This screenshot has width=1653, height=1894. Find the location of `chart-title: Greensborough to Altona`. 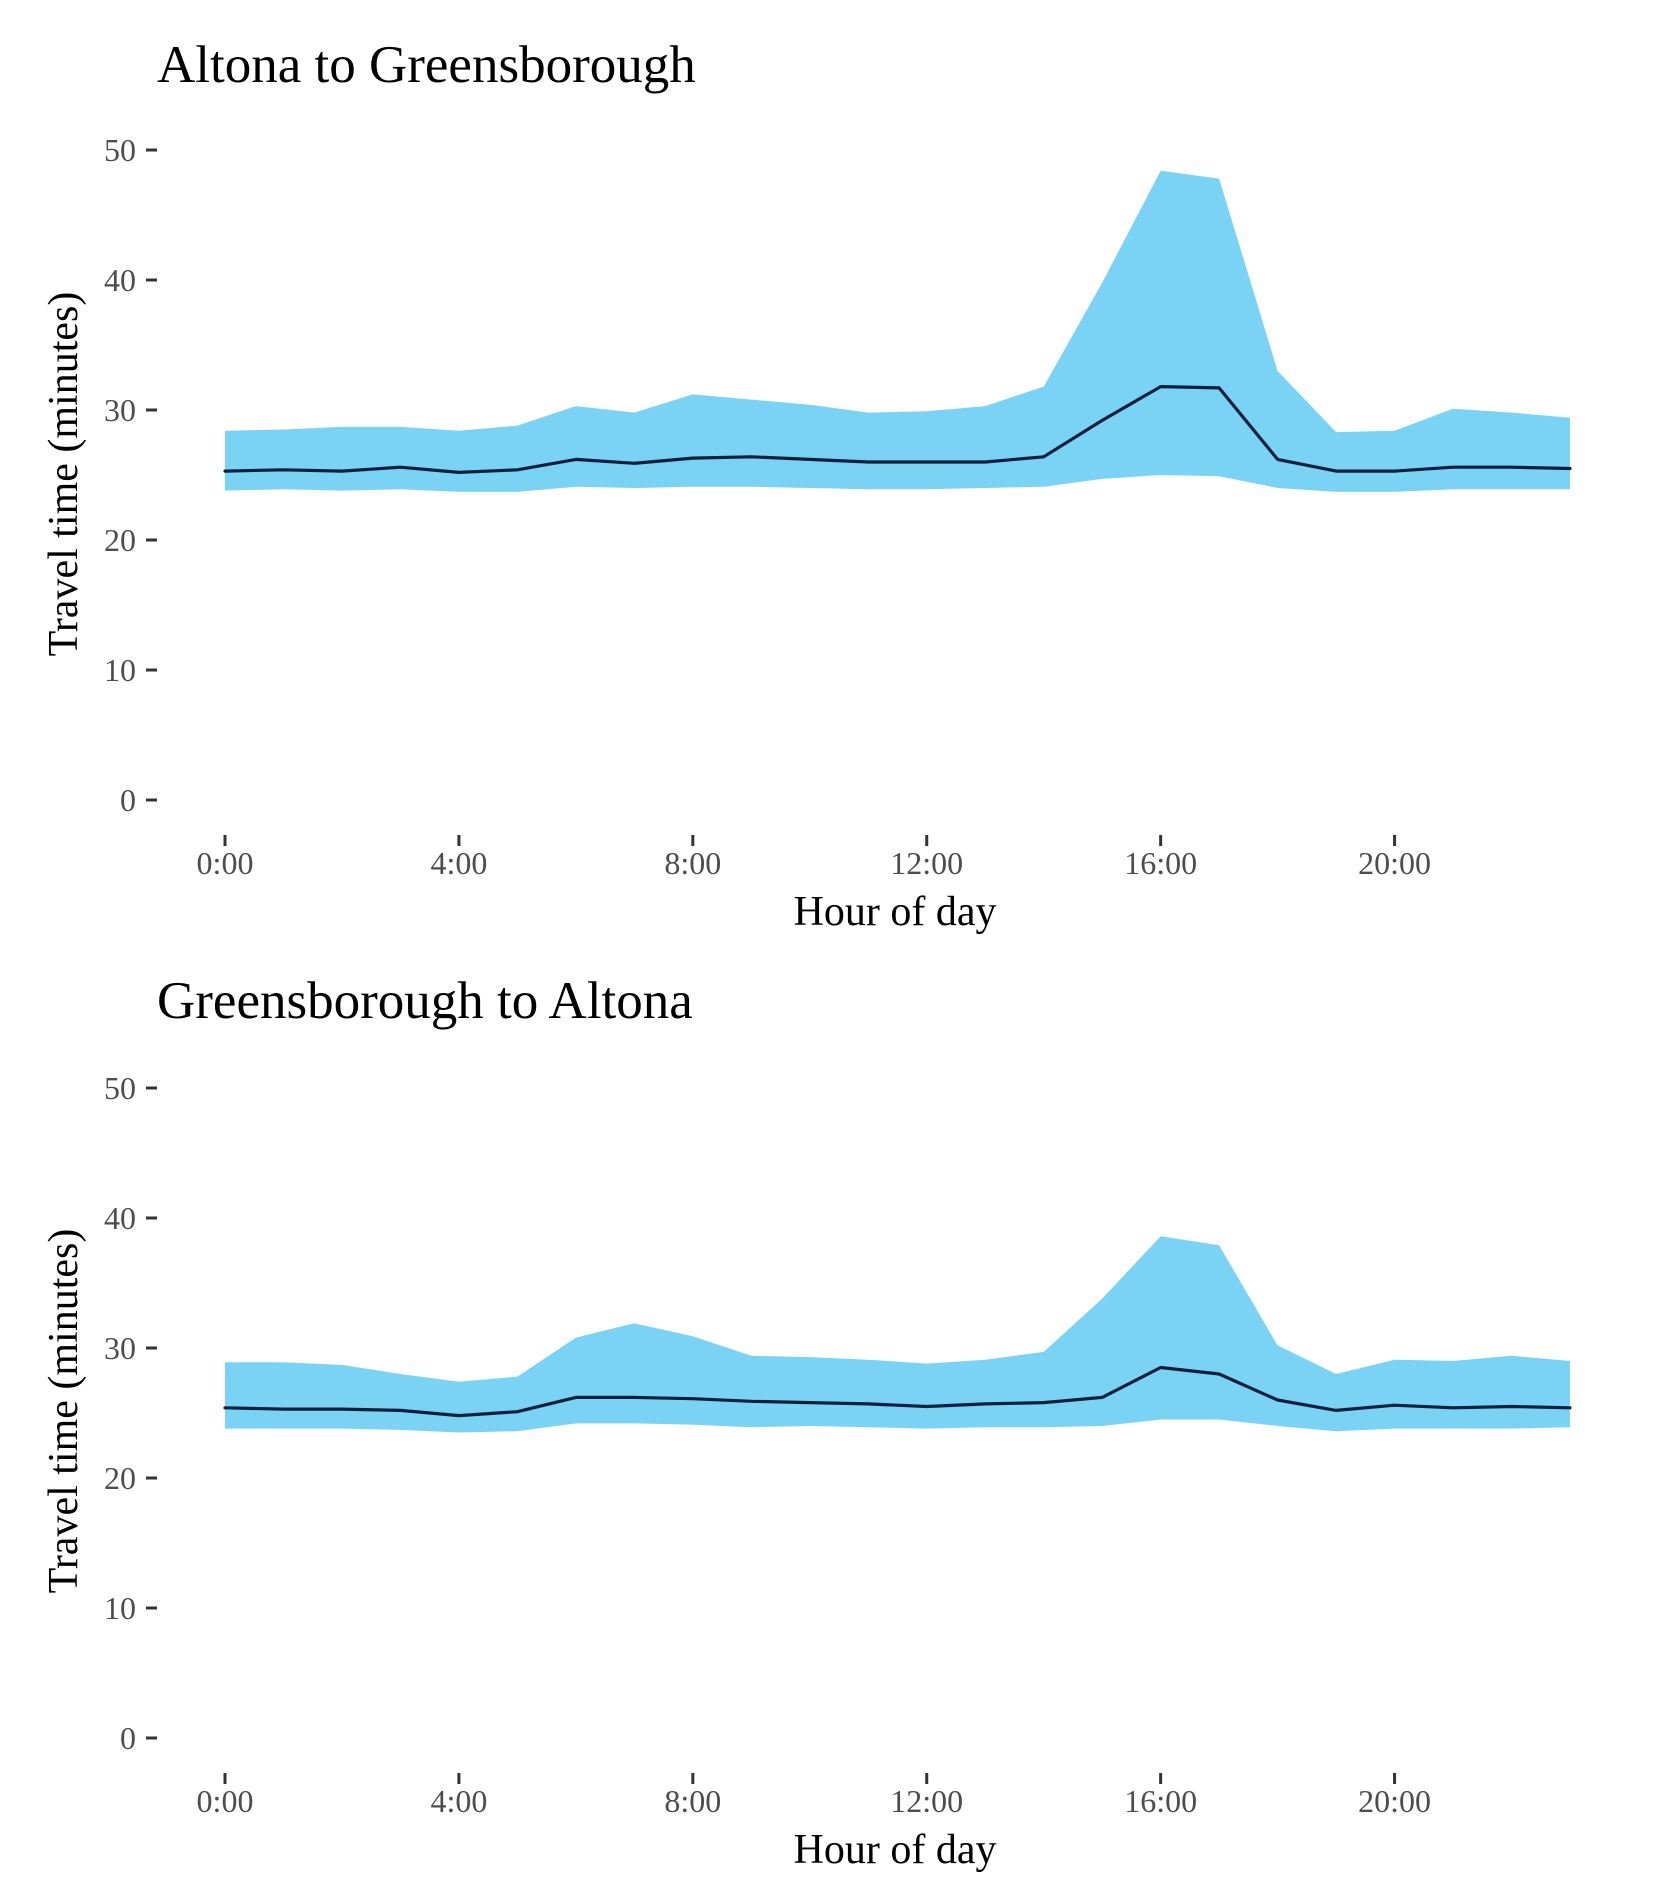

chart-title: Greensborough to Altona is located at coordinates (425, 1001).